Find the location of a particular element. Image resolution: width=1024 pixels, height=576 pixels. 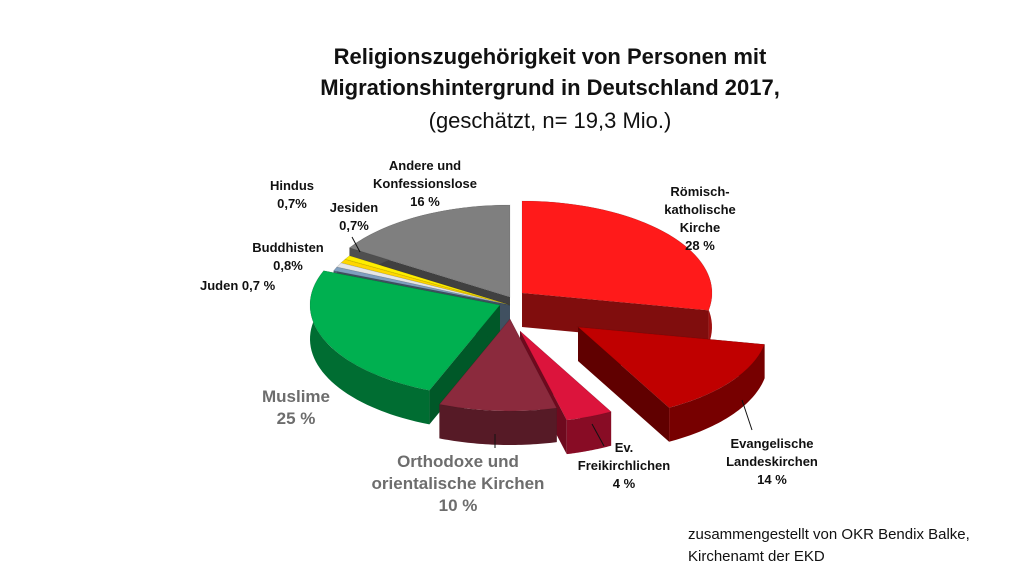

chart-subtitle: (geschätzt, n= 19,3 Mio.) is located at coordinates (550, 120).